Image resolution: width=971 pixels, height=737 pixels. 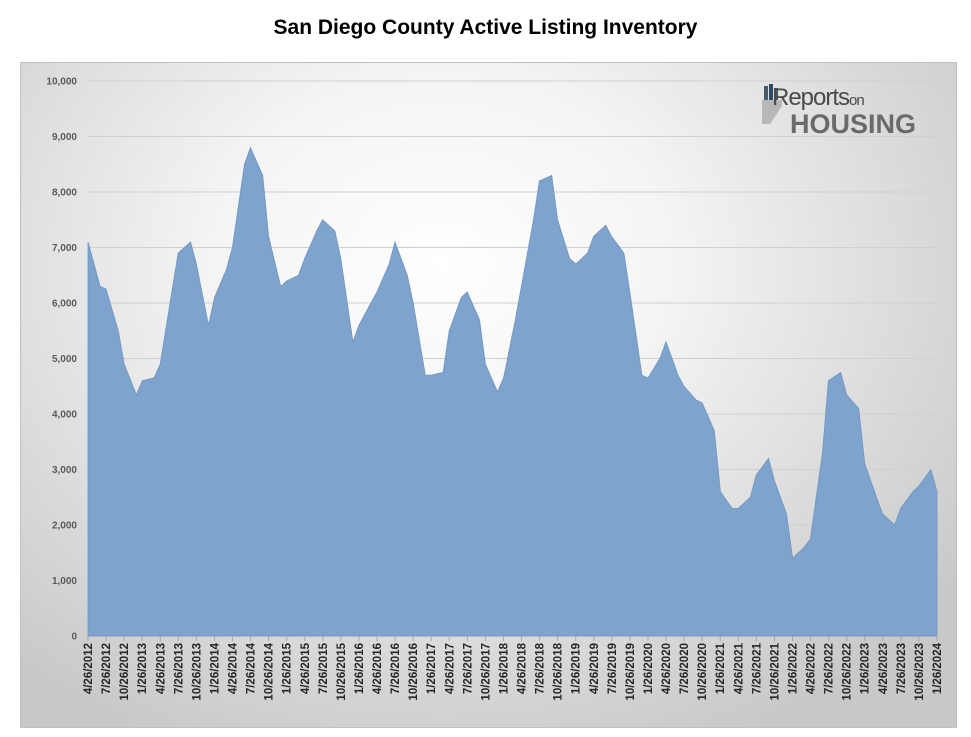 What do you see at coordinates (64, 193) in the screenshot?
I see `y-tick-label: 8,000` at bounding box center [64, 193].